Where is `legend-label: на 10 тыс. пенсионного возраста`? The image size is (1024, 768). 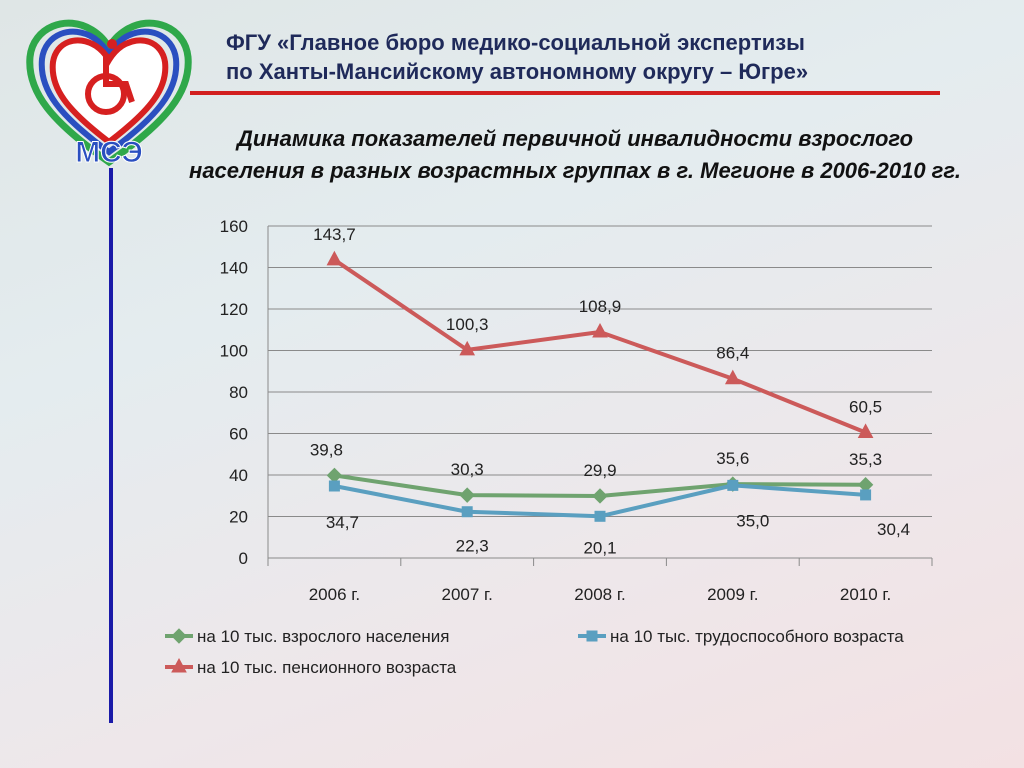
legend-label: на 10 тыс. пенсионного возраста is located at coordinates (327, 667).